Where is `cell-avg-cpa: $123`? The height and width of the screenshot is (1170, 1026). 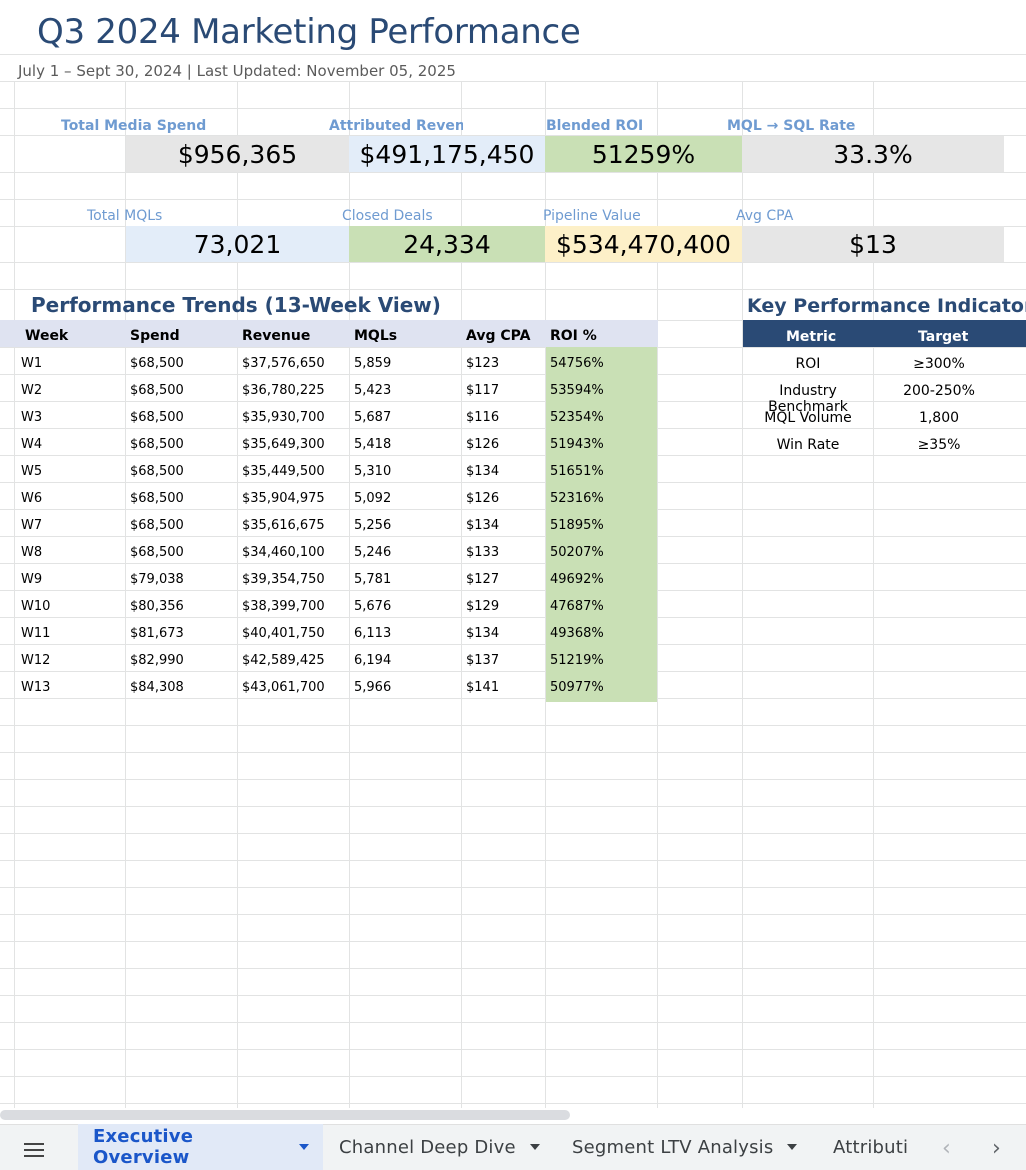 cell-avg-cpa: $123 is located at coordinates (483, 363).